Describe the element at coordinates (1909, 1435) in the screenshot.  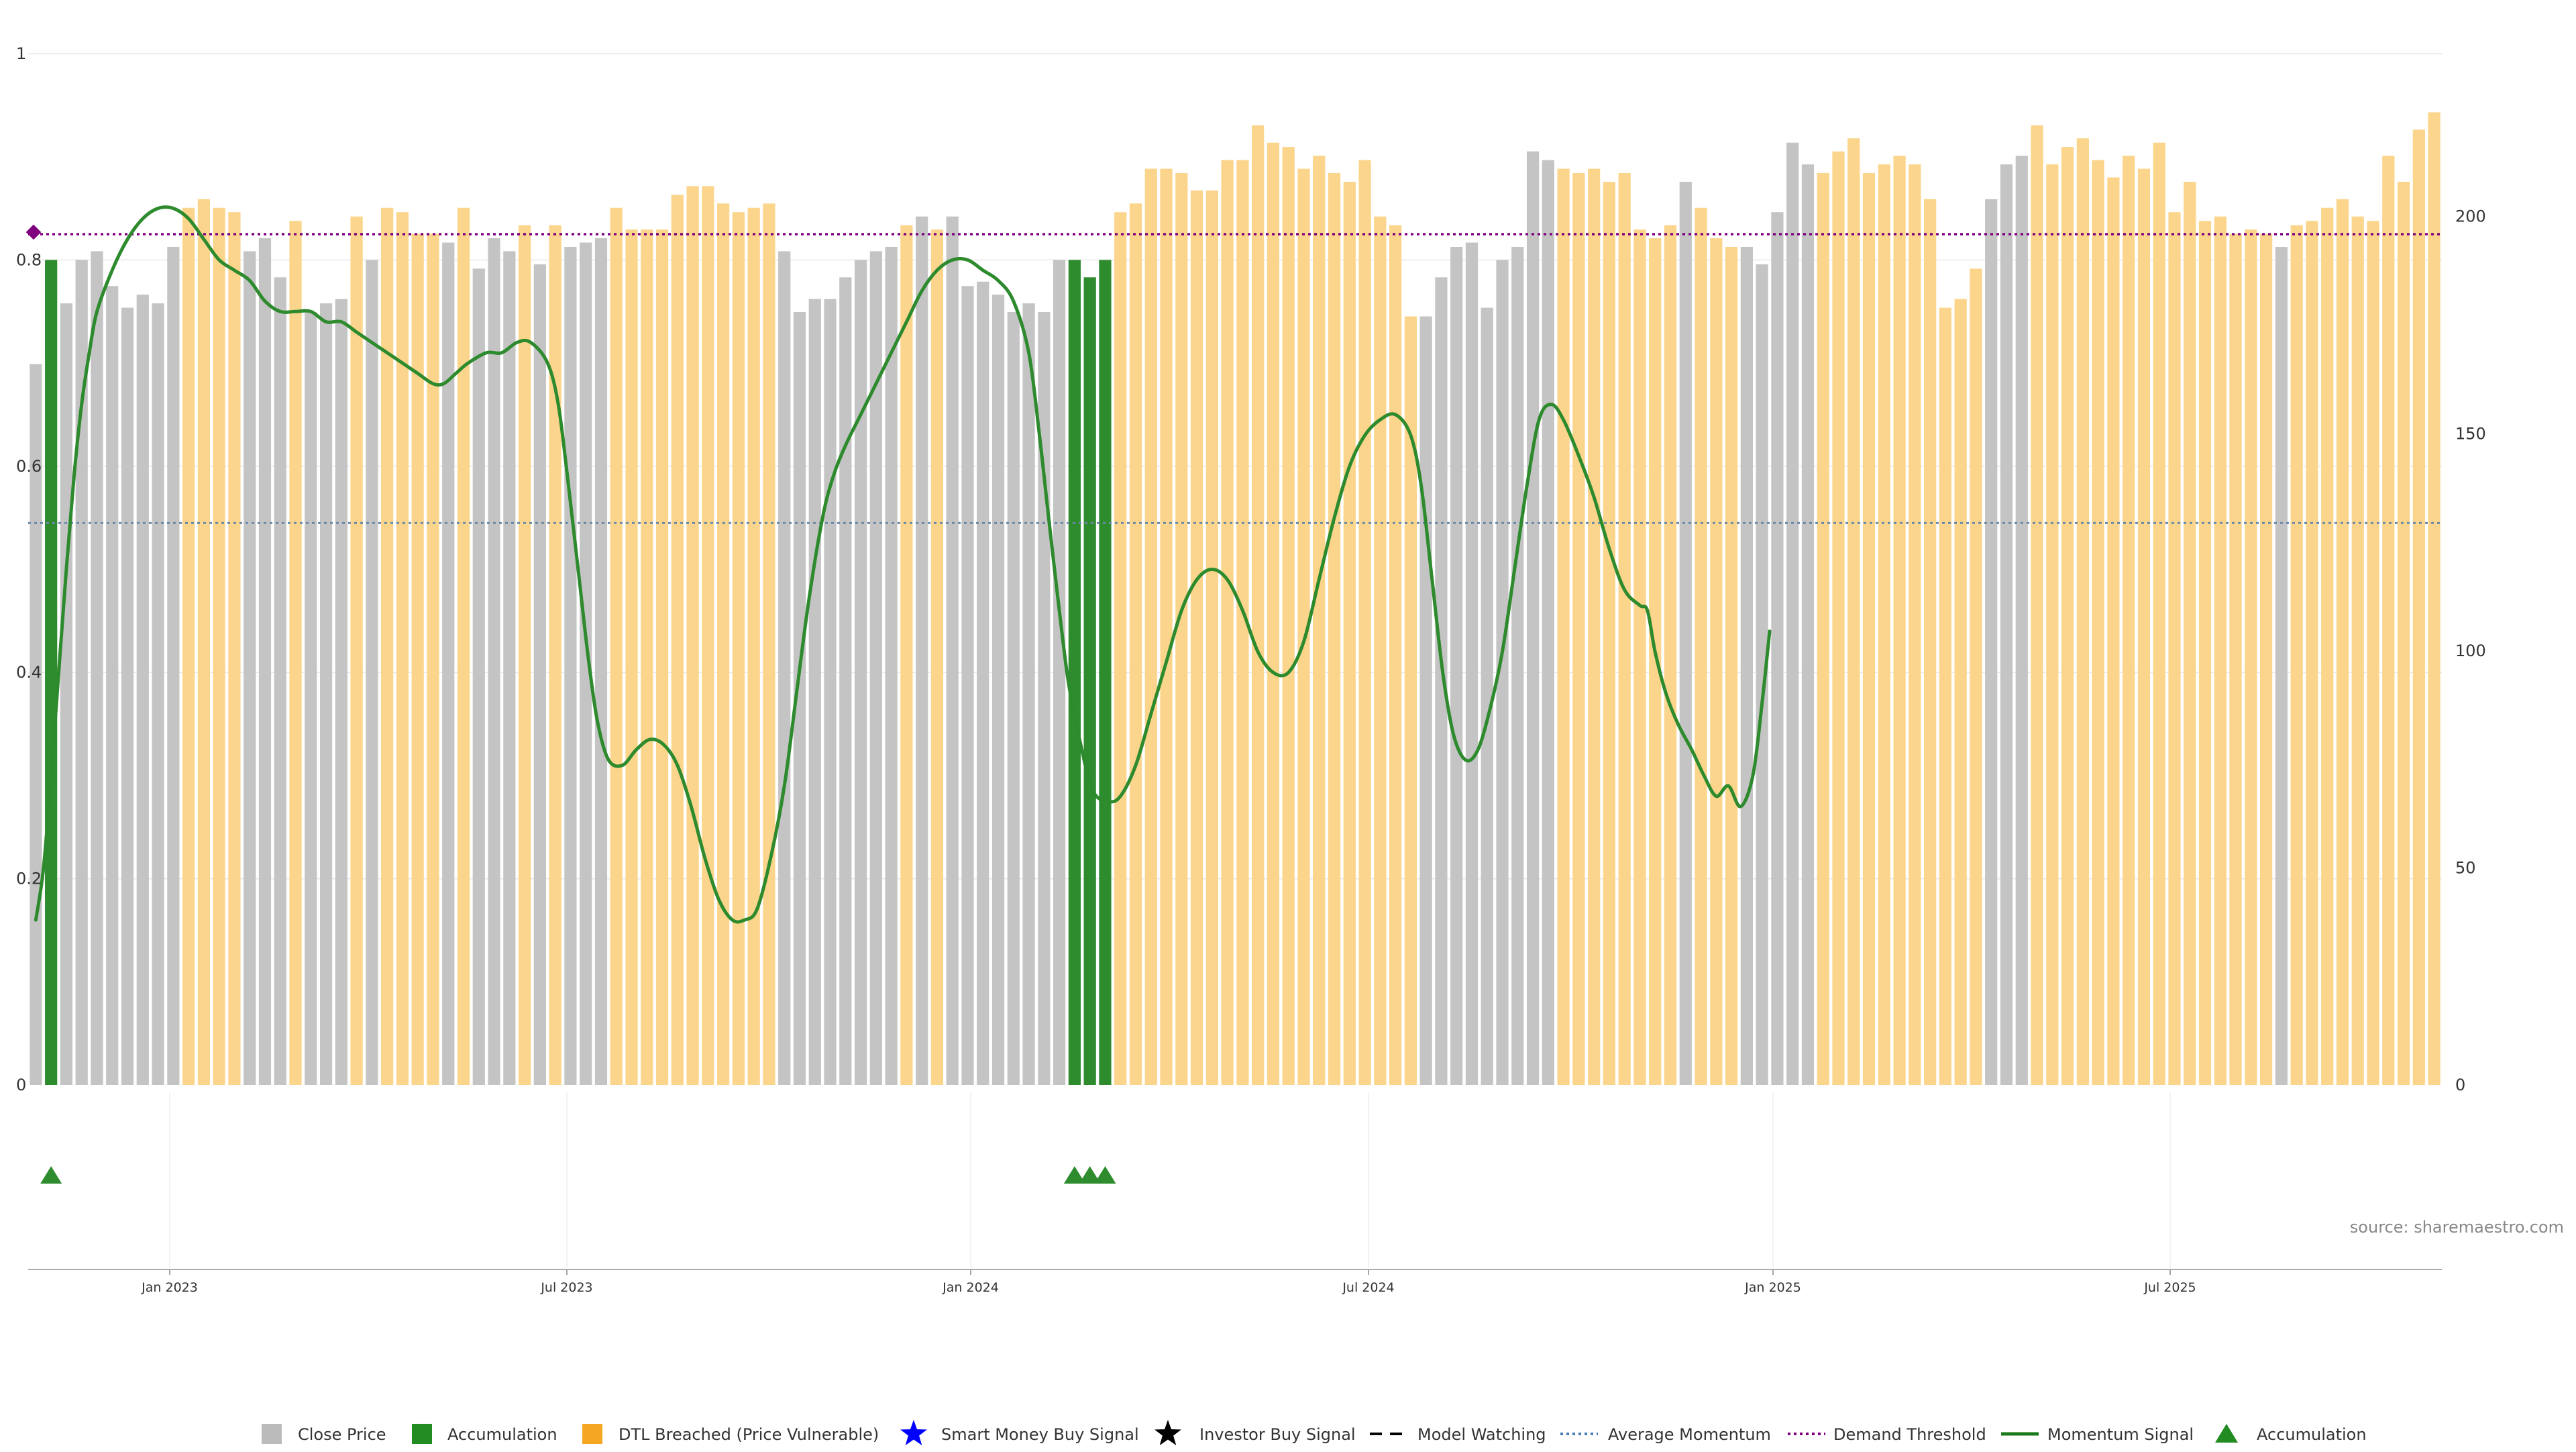
I see `legend-label: Demand Threshold` at that location.